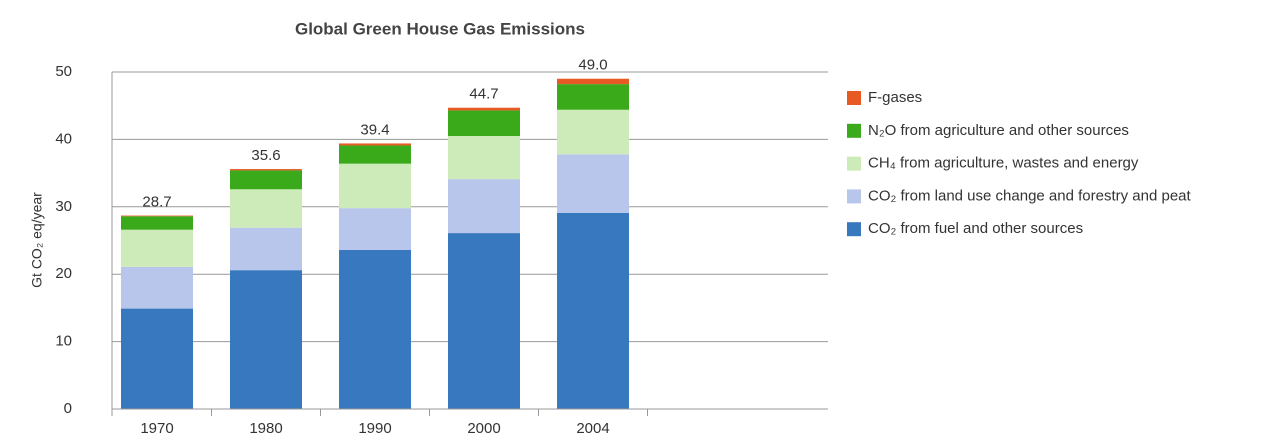 The width and height of the screenshot is (1277, 438). I want to click on legend-label: F-gases, so click(895, 97).